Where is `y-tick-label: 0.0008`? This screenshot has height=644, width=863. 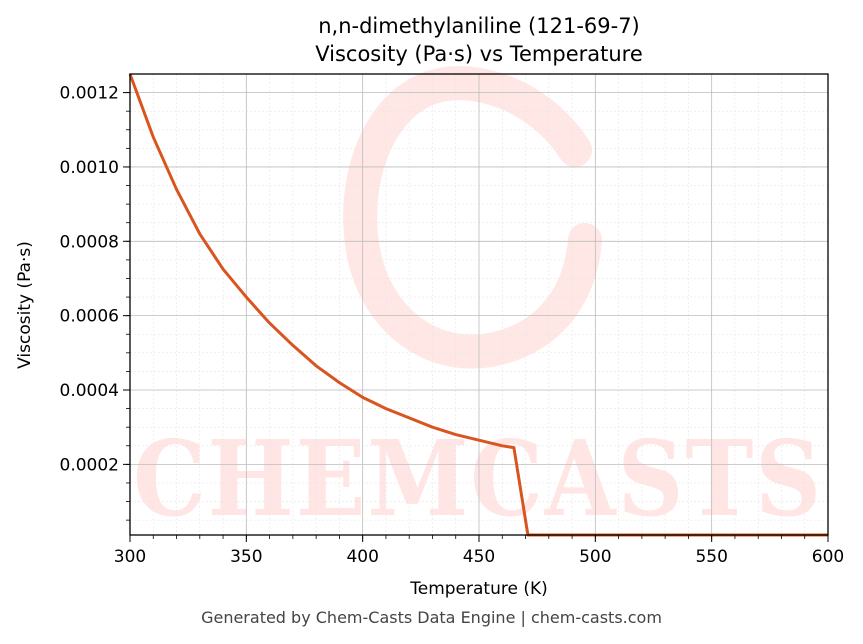 y-tick-label: 0.0008 is located at coordinates (89, 242).